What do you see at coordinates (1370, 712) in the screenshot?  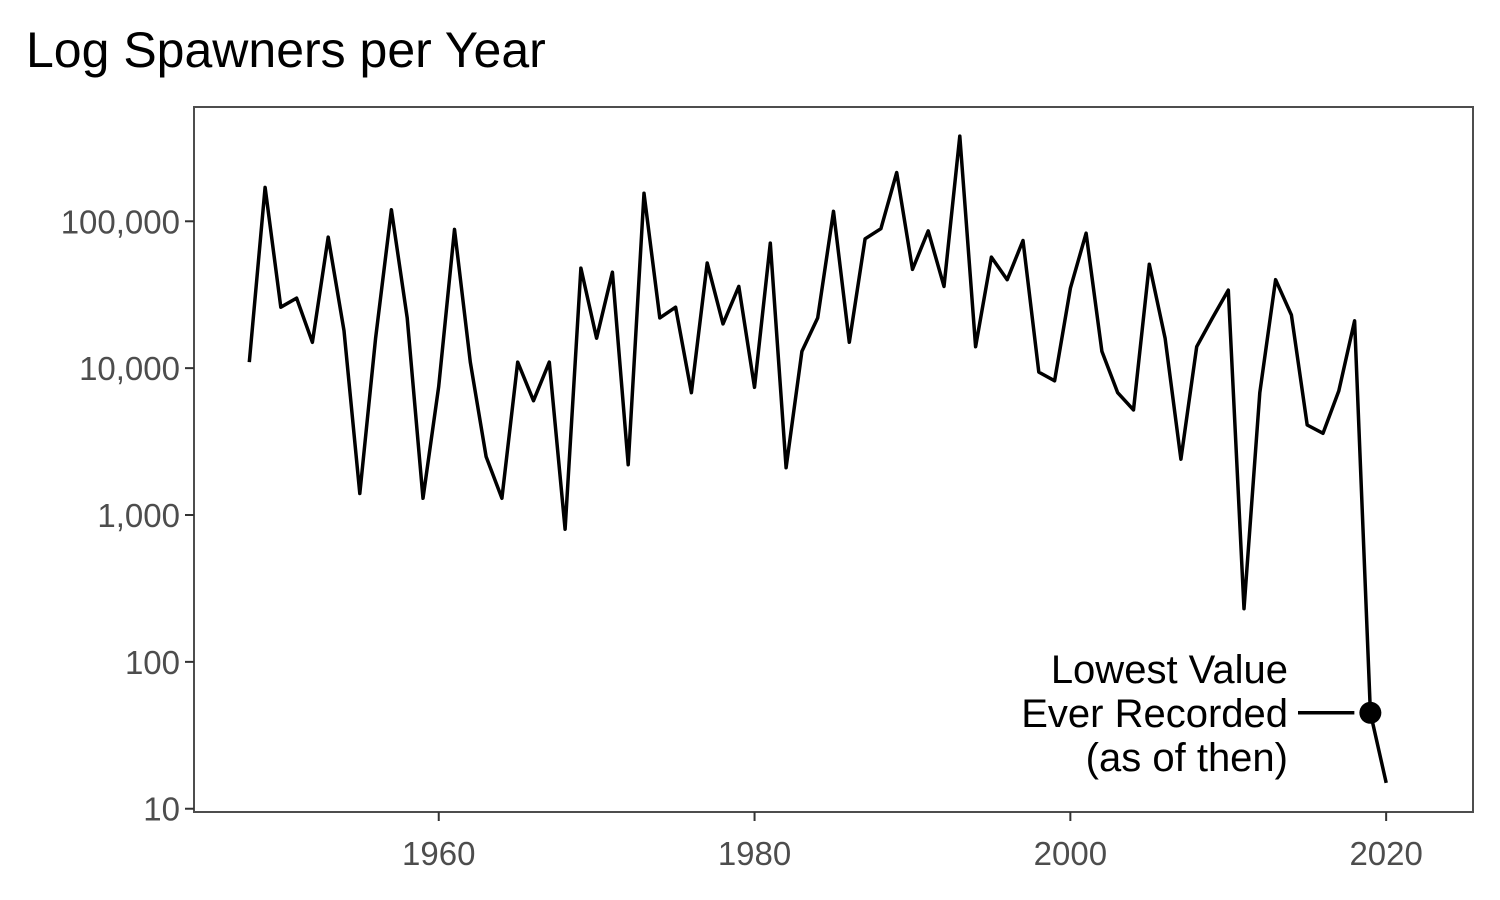 I see `lowest-value-point` at bounding box center [1370, 712].